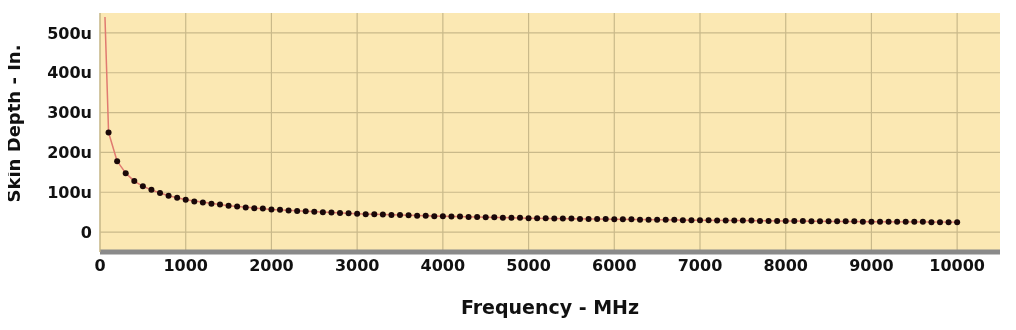 The image size is (1016, 330). I want to click on x-tick-label: 9000, so click(871, 266).